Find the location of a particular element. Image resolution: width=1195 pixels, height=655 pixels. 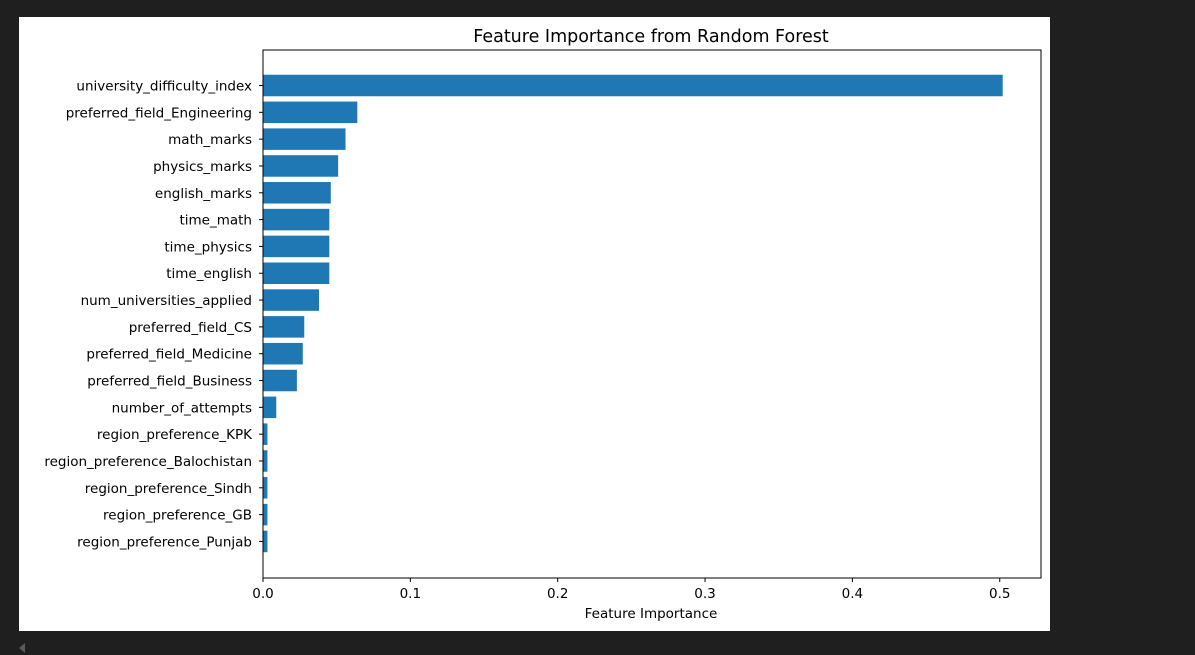

y-tick-label: math_marks is located at coordinates (210, 140).